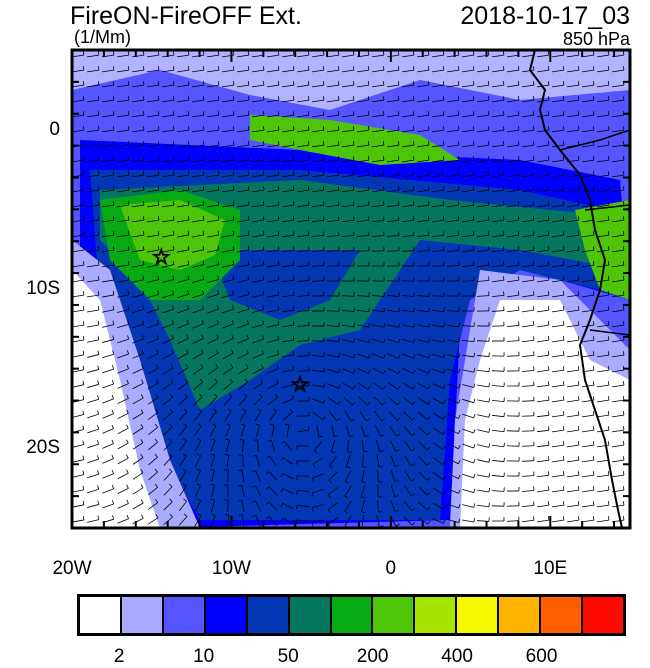 The image size is (650, 668). What do you see at coordinates (43, 448) in the screenshot?
I see `y-axis-label: 20S` at bounding box center [43, 448].